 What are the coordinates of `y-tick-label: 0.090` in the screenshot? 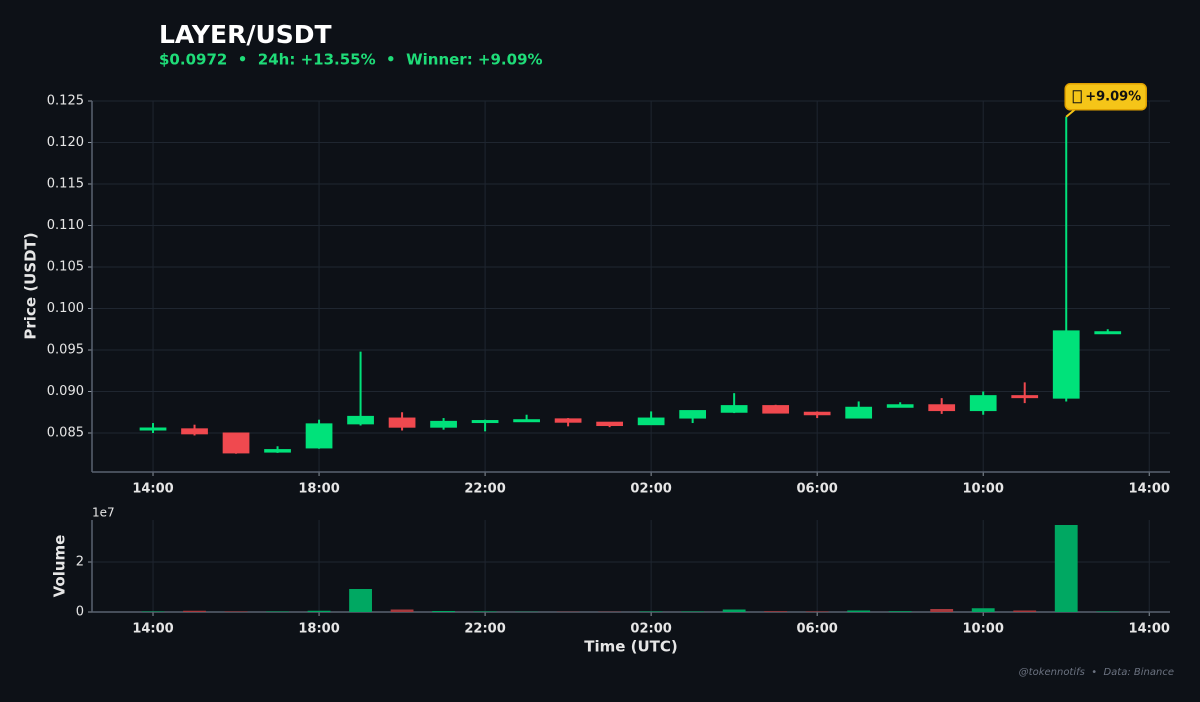 It's located at (65, 391).